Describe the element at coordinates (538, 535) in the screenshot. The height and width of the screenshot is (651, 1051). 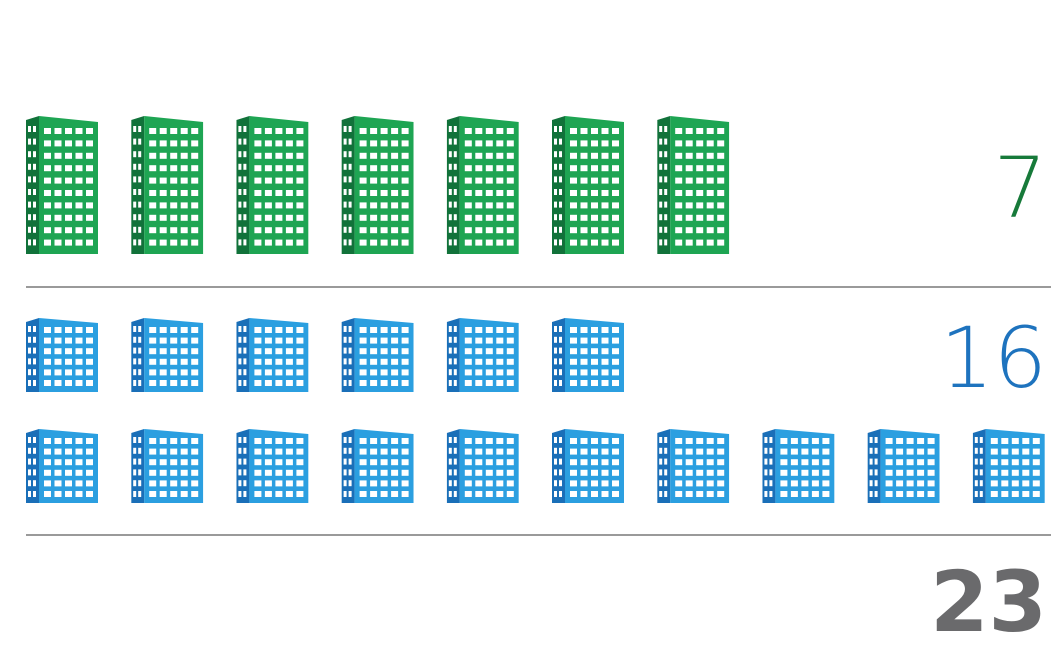
I see `divider-bottom` at that location.